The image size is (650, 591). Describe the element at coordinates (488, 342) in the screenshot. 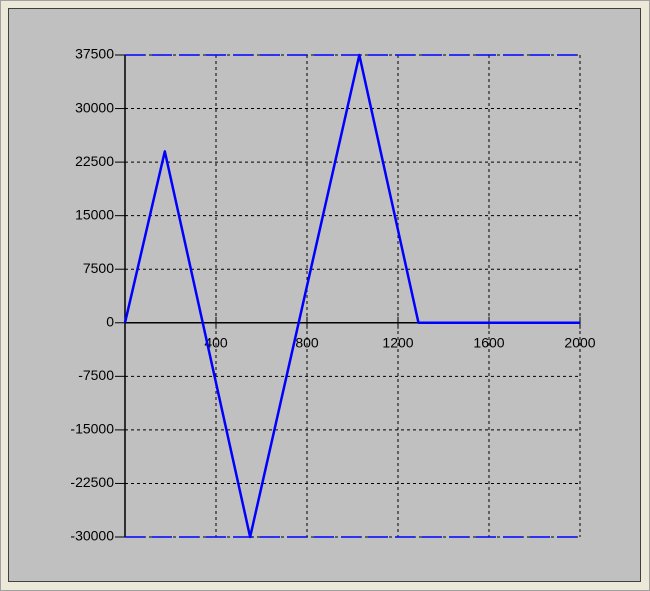

I see `x-tick-label: 1600` at that location.